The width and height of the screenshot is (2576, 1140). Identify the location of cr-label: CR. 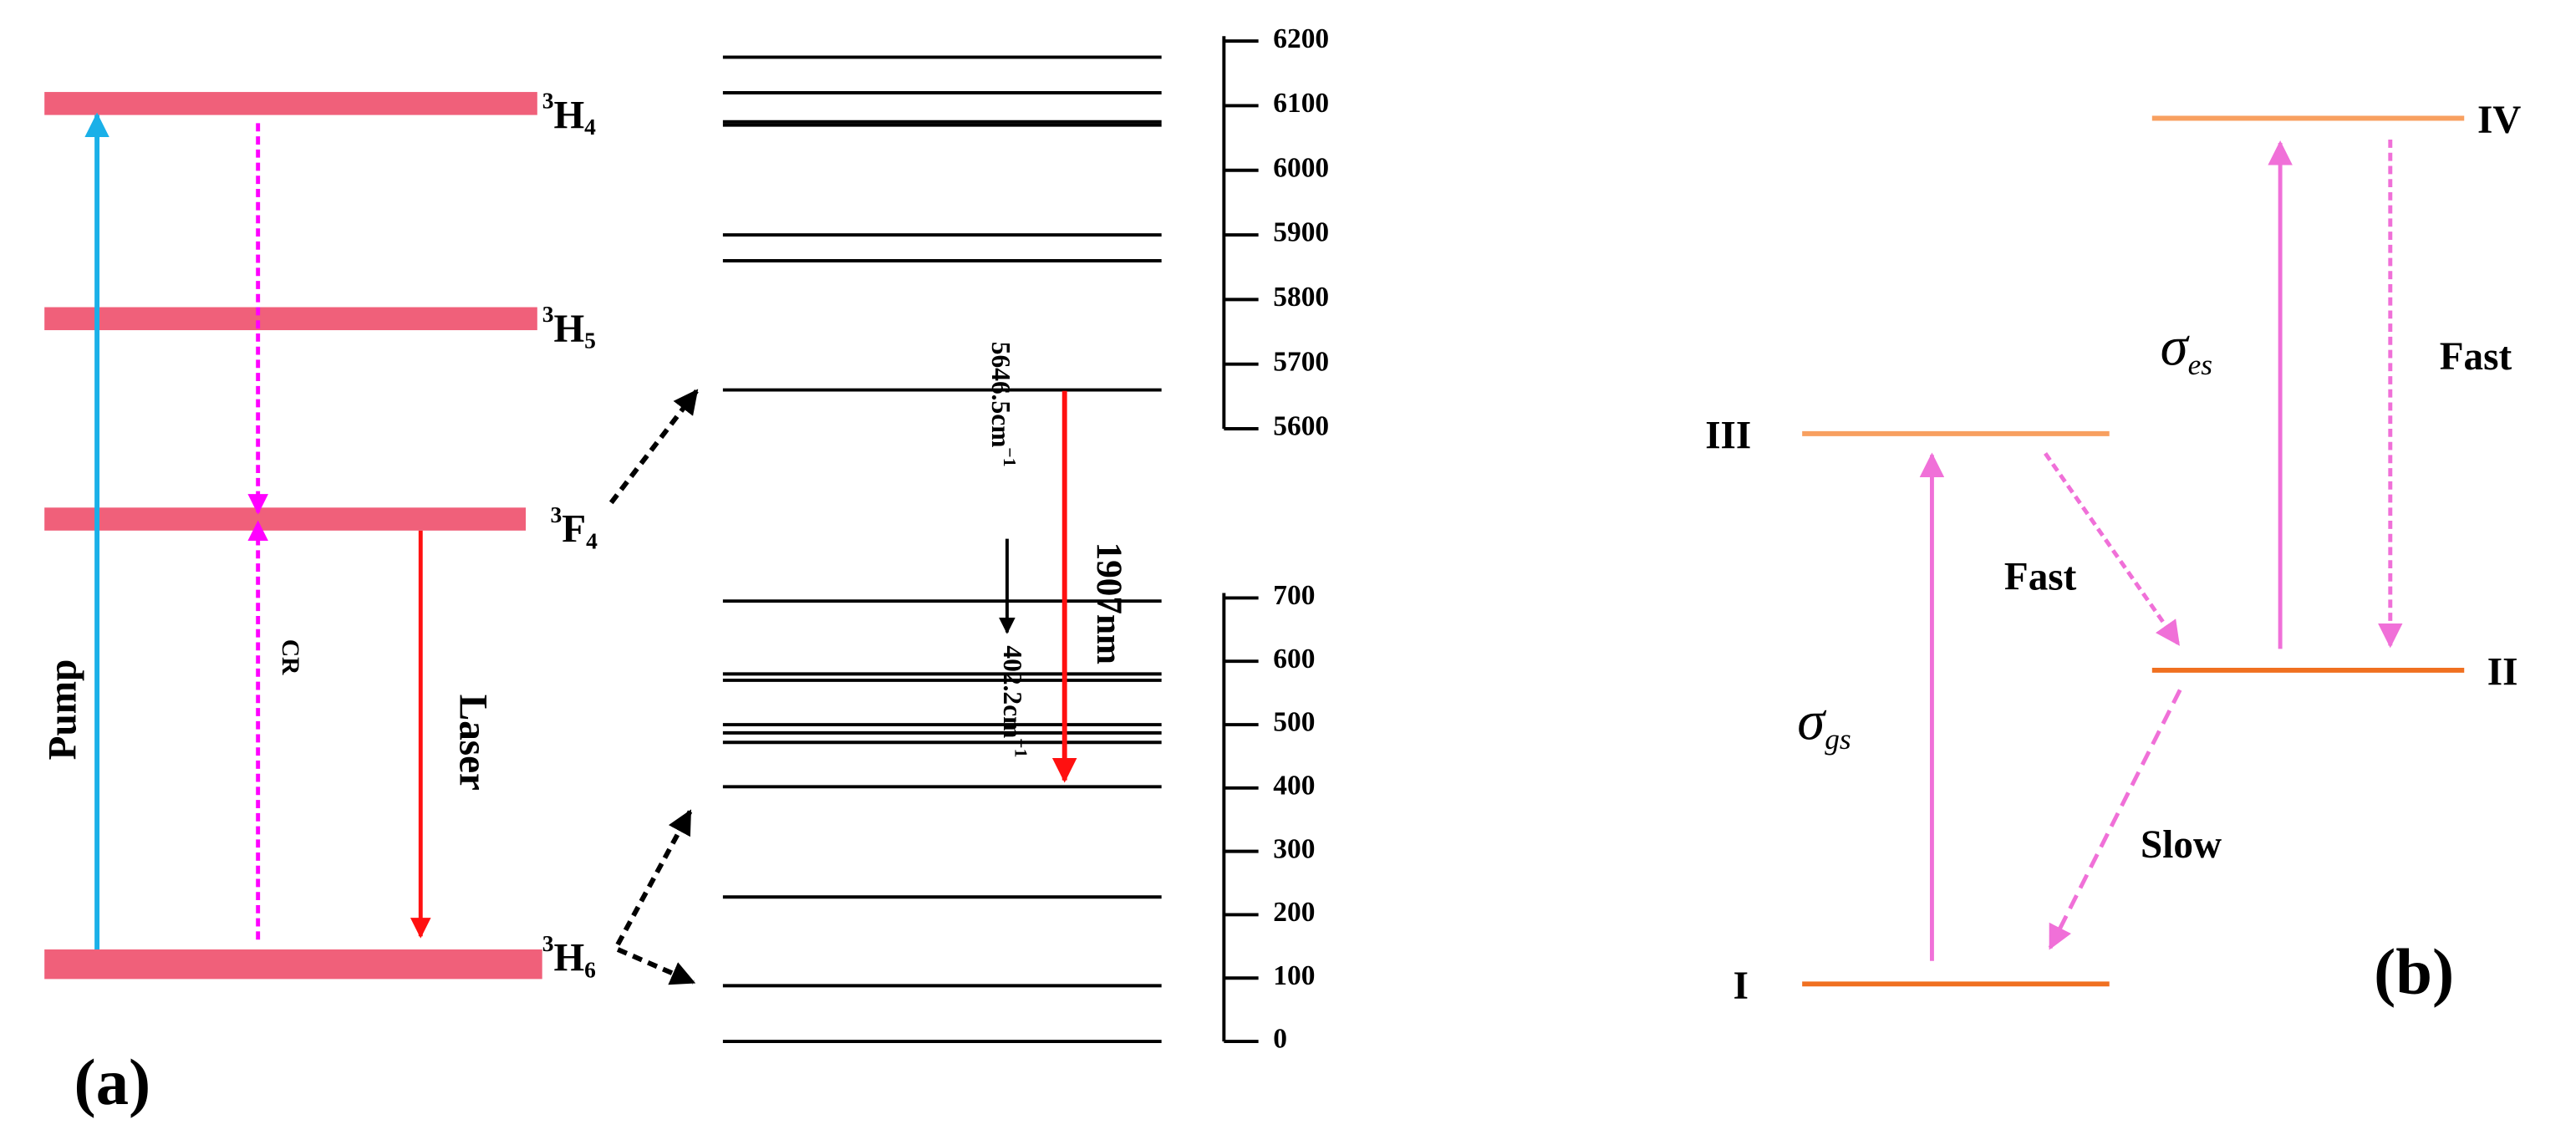
(290, 657).